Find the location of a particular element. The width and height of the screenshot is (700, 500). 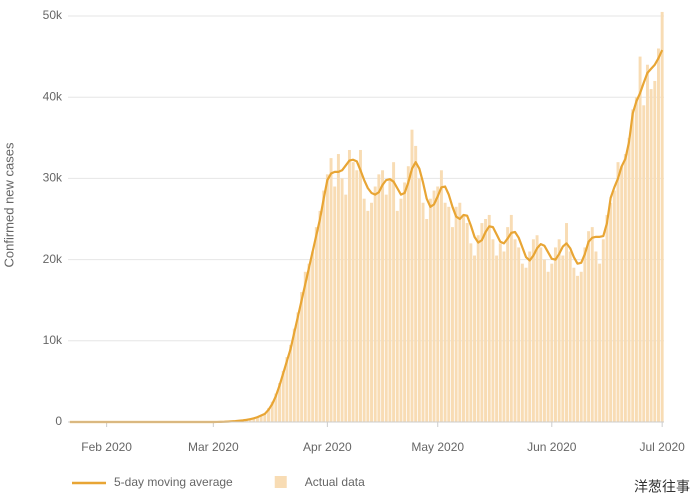

x-tick-label: Feb 2020 is located at coordinates (106, 447).